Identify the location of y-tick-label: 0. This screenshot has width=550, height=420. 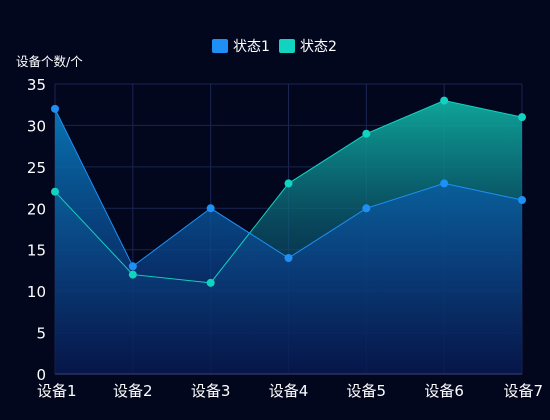
(41, 375).